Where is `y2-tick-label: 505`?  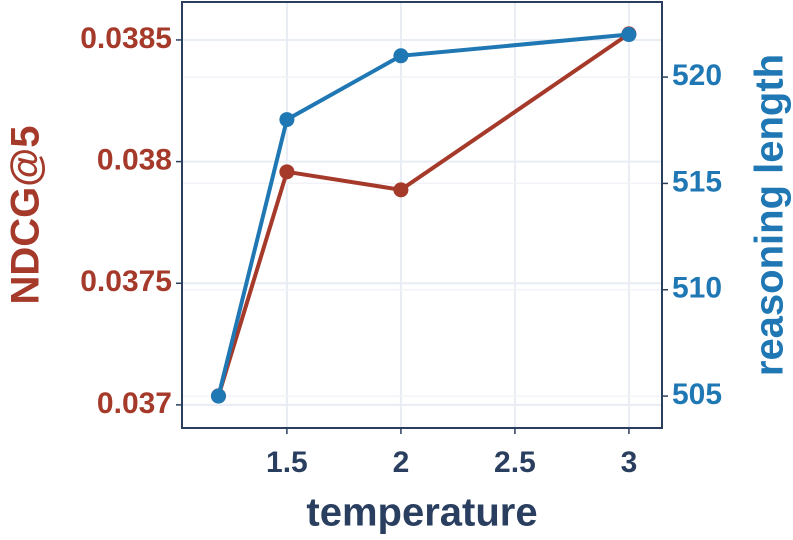 y2-tick-label: 505 is located at coordinates (697, 394).